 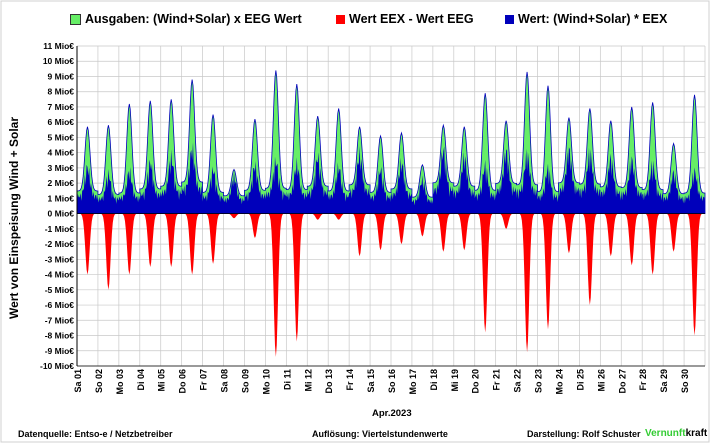 What do you see at coordinates (58, 61) in the screenshot?
I see `y-tick-label: 10 Mio€` at bounding box center [58, 61].